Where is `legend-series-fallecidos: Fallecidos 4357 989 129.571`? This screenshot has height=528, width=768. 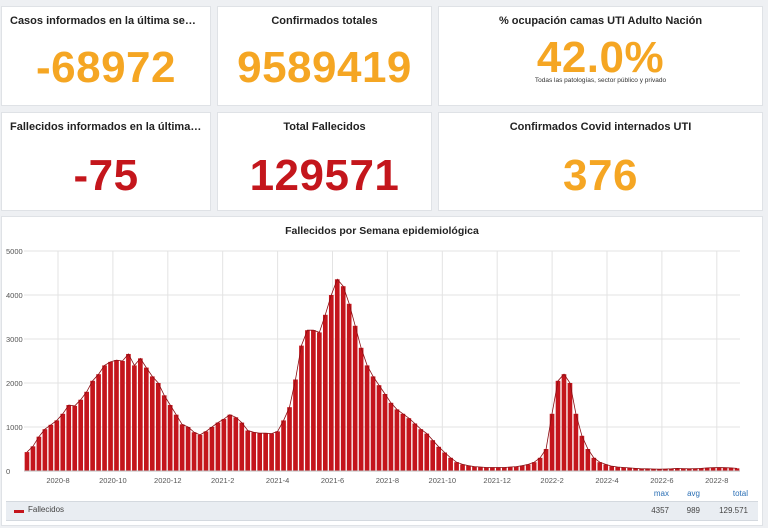
legend-series-fallecidos: Fallecidos 4357 989 129.571 is located at coordinates (382, 511).